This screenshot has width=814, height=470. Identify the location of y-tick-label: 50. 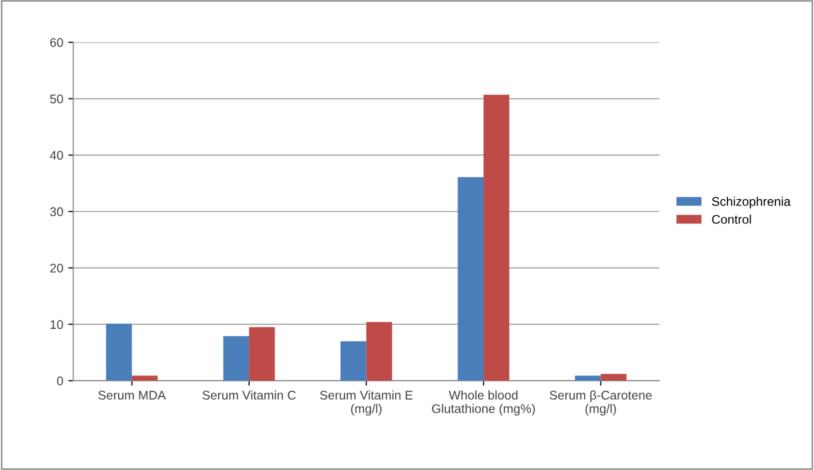
(57, 99).